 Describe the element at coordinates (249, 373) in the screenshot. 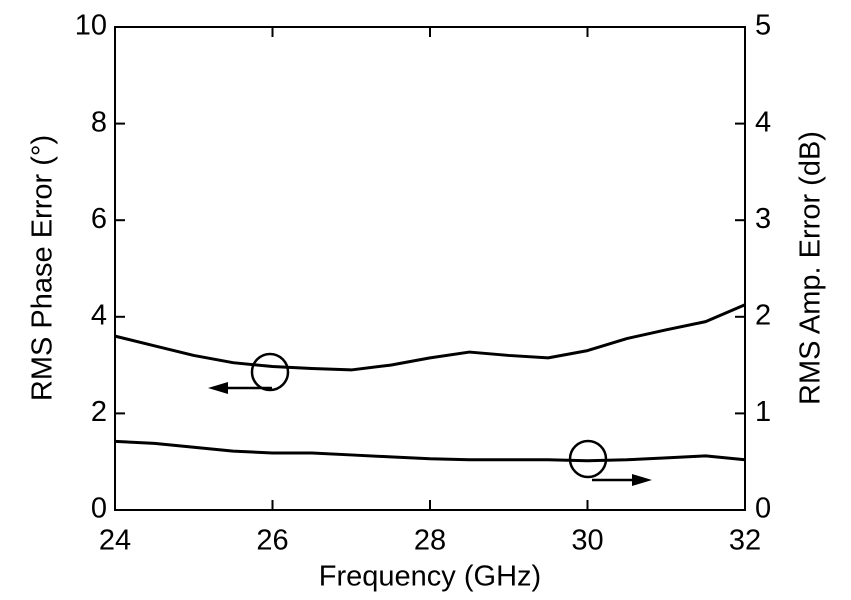

I see `annotation-left` at that location.